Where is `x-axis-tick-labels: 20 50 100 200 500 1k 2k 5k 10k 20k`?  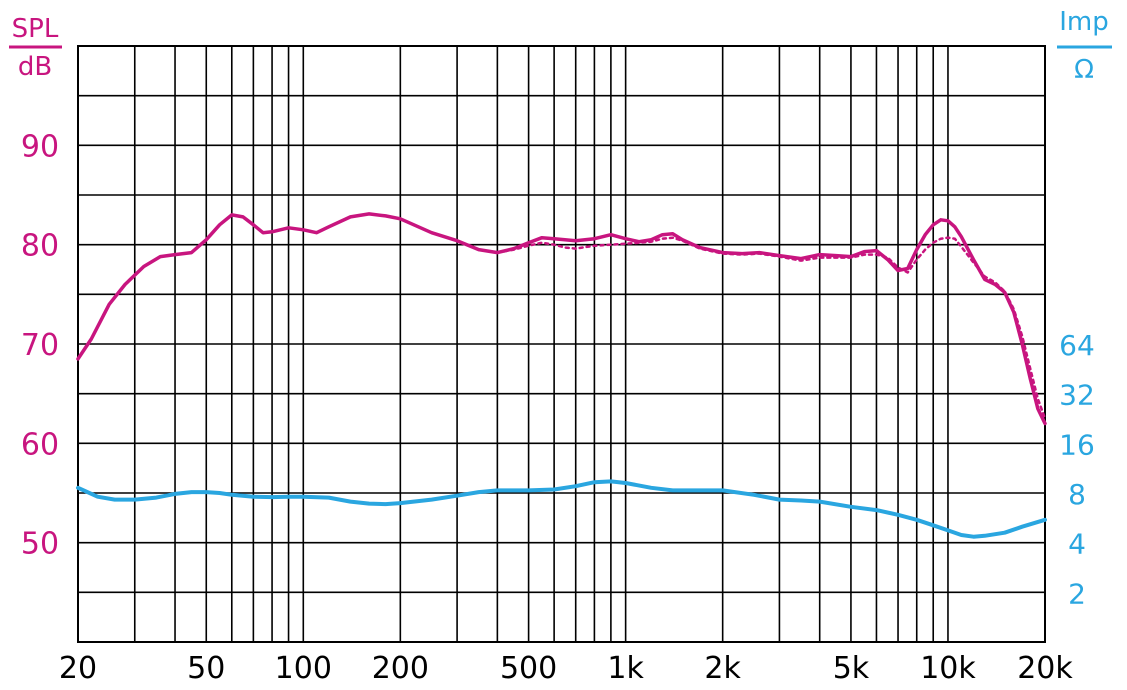 x-axis-tick-labels: 20 50 100 200 500 1k 2k 5k 10k 20k is located at coordinates (566, 668).